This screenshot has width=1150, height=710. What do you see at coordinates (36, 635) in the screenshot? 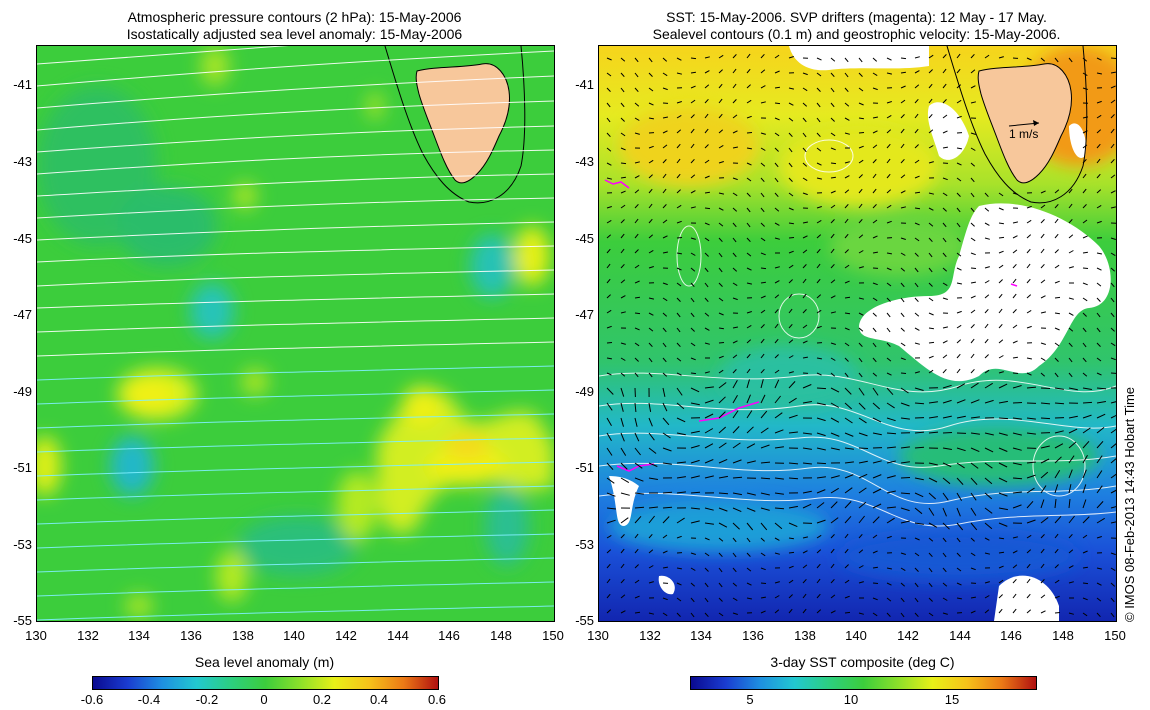
I see `left-x-tick: 130` at bounding box center [36, 635].